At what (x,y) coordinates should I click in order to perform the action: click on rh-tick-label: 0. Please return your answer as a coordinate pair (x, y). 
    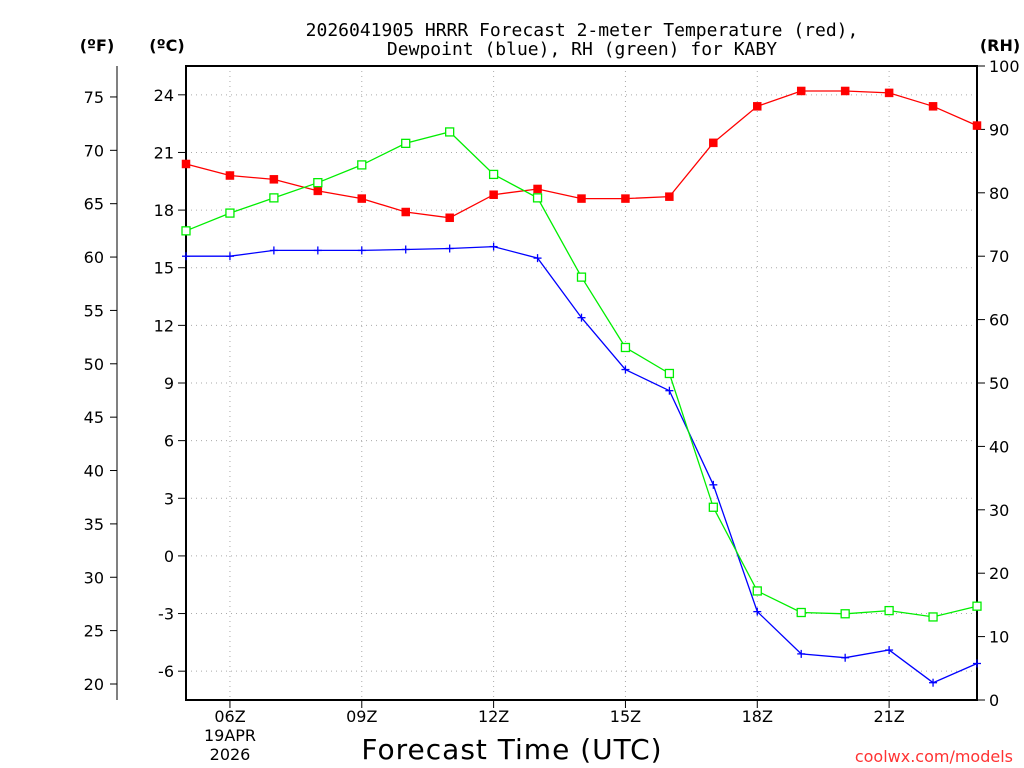
    Looking at the image, I should click on (994, 700).